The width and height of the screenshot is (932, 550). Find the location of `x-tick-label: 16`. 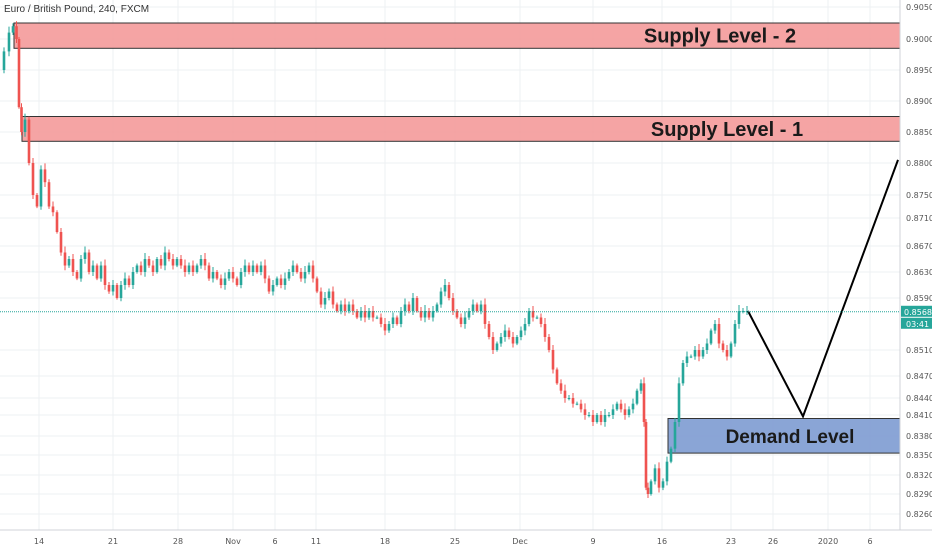

x-tick-label: 16 is located at coordinates (662, 541).